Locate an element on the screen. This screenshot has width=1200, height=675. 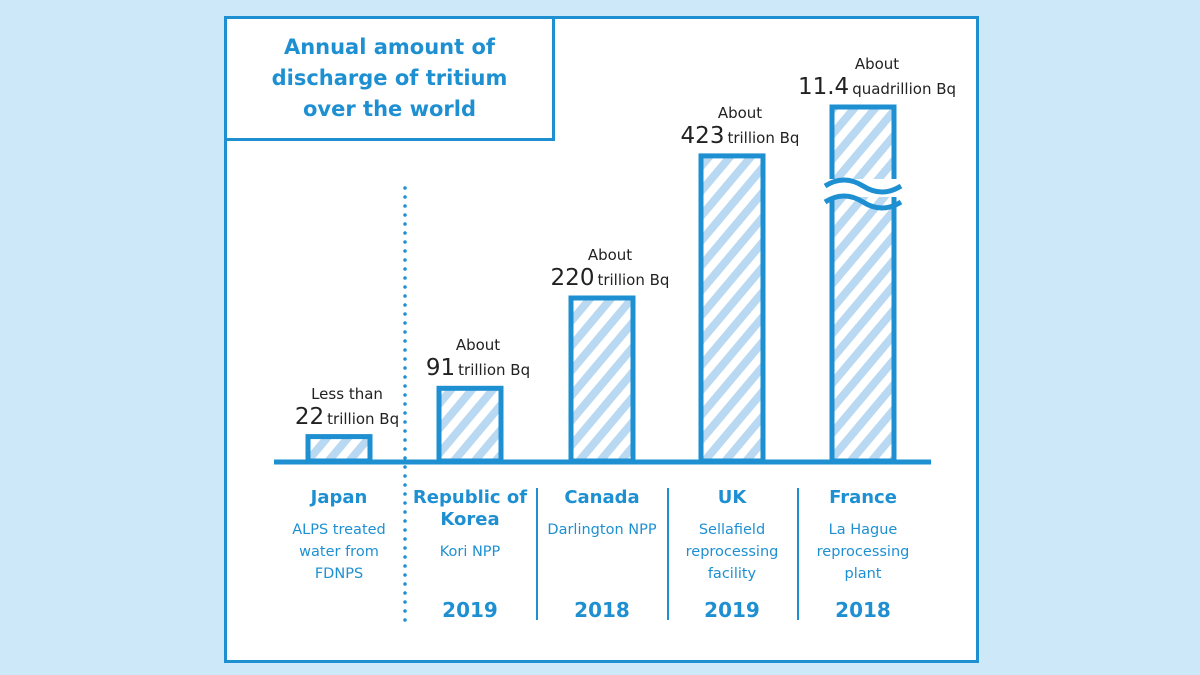
country-name: UK is located at coordinates (732, 497).